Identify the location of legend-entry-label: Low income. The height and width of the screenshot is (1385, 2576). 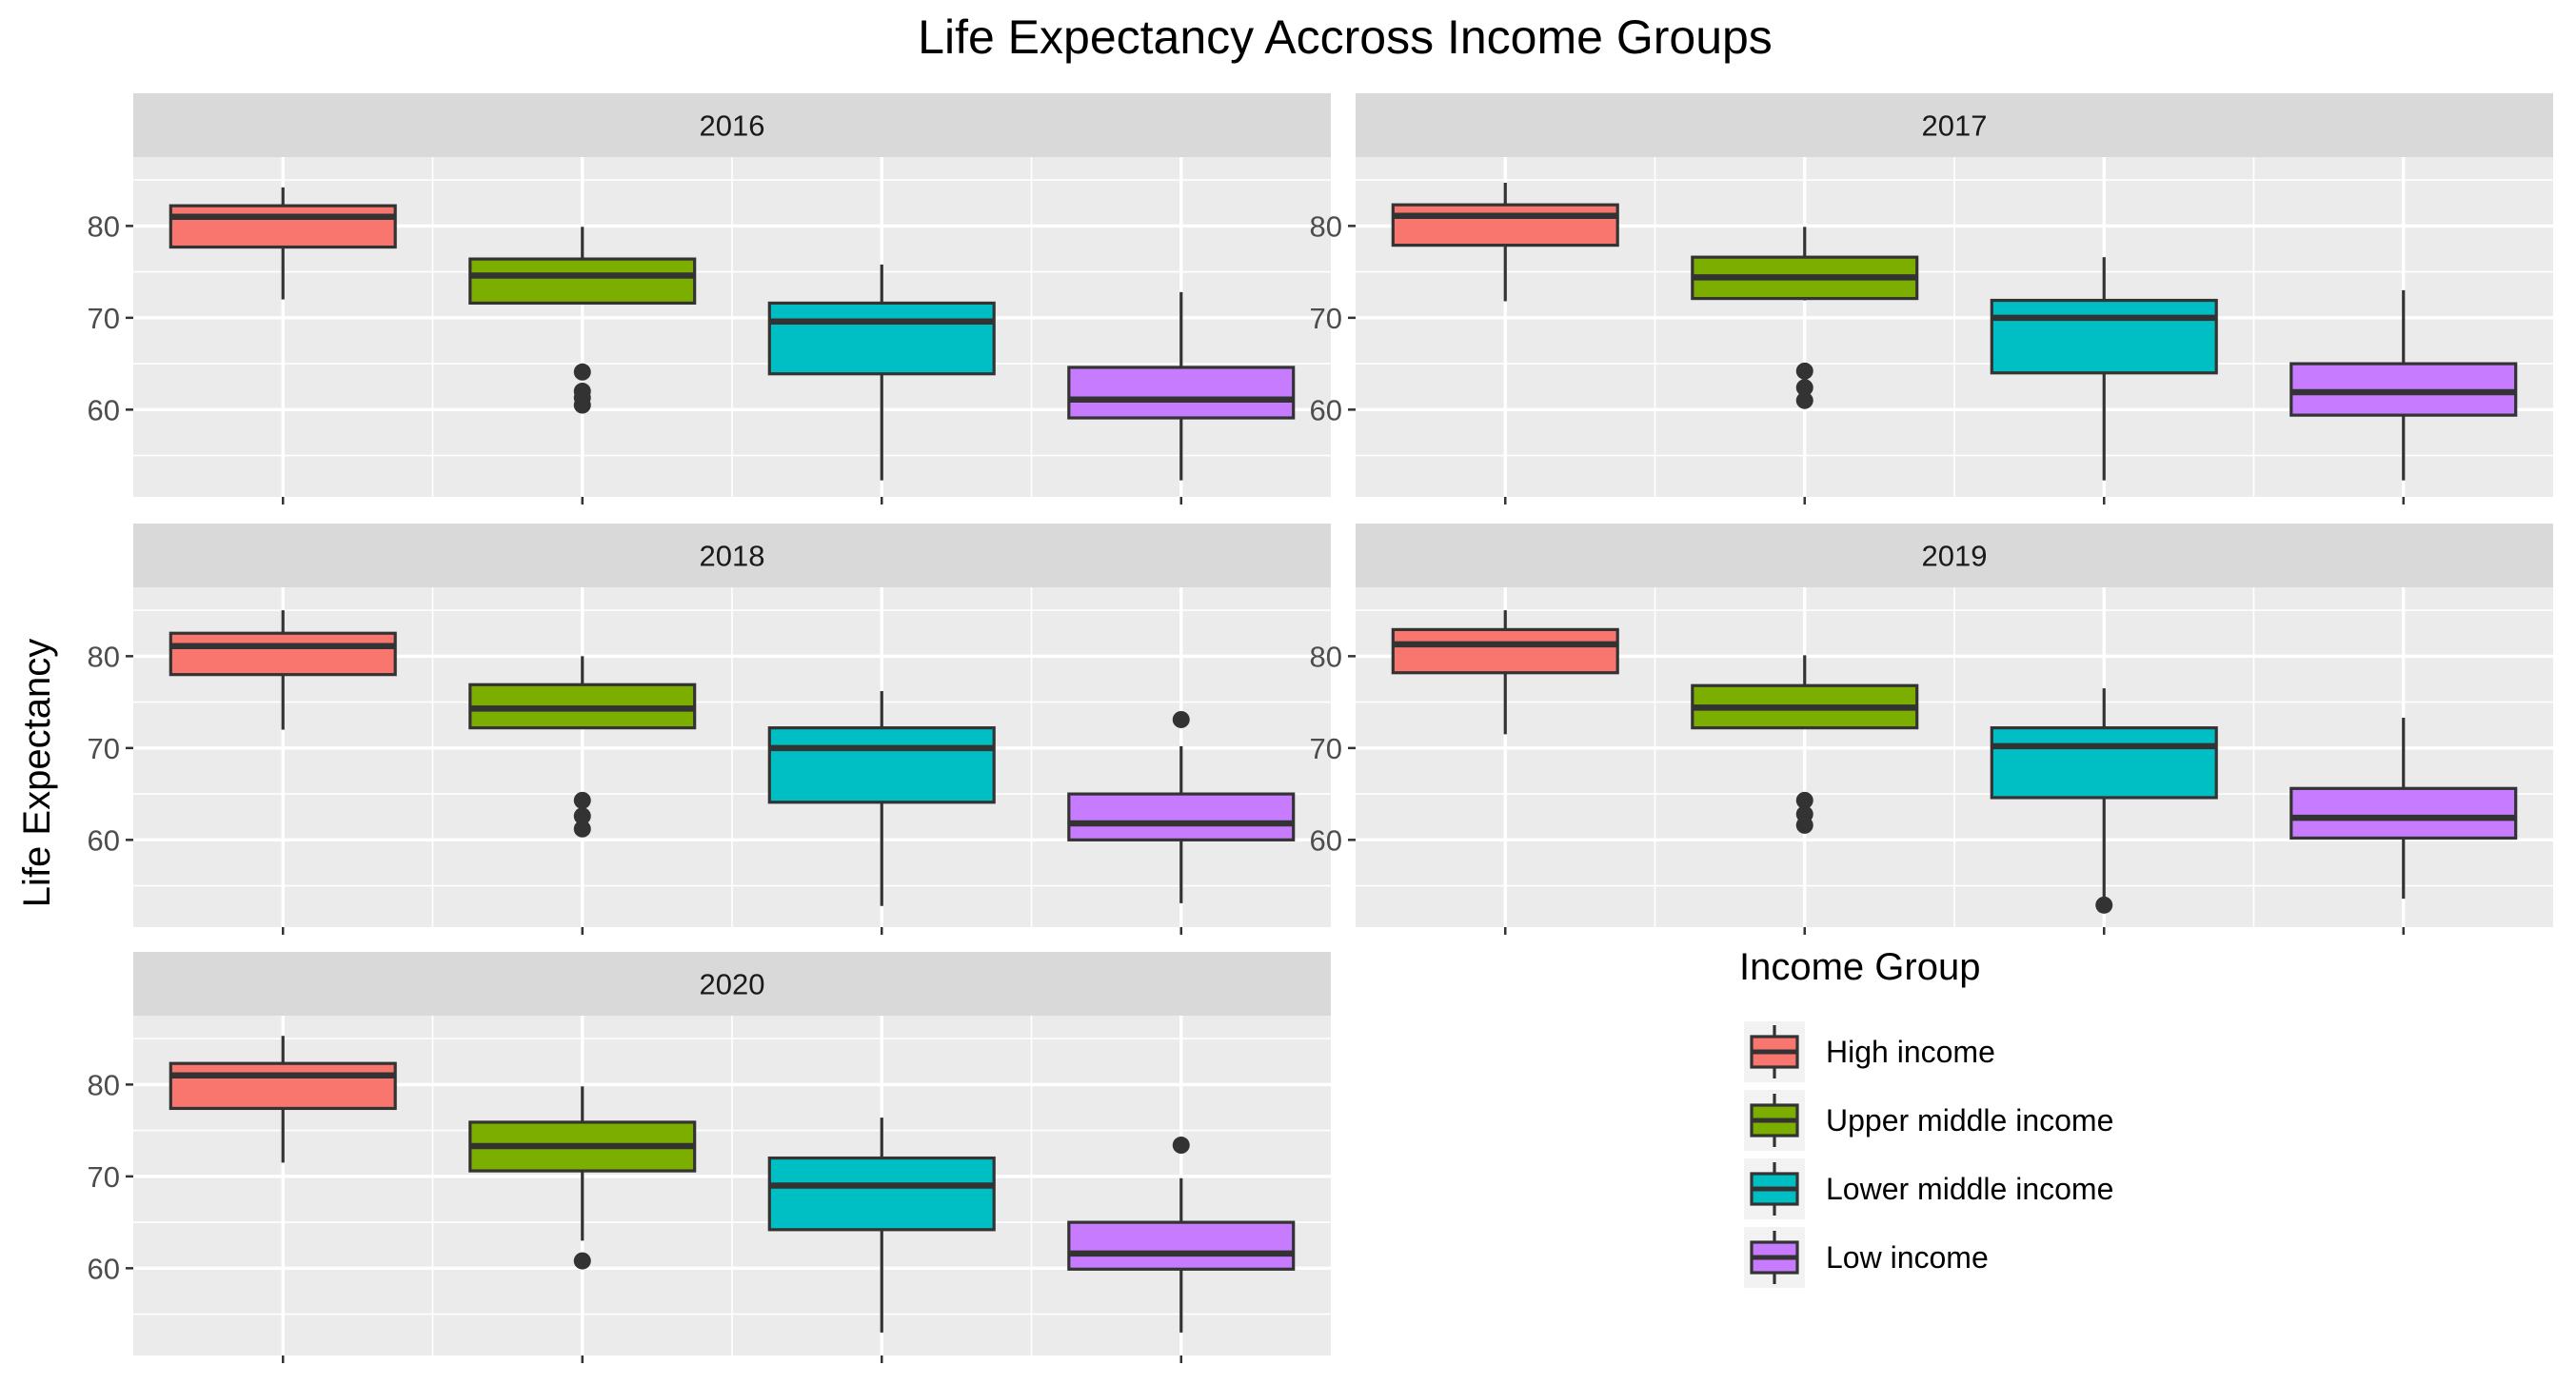
(1908, 1257).